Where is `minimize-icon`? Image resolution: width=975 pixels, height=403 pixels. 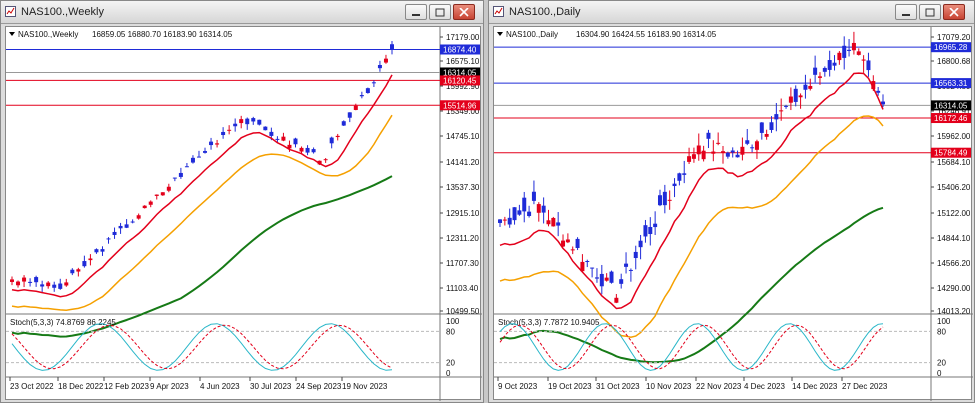
minimize-icon is located at coordinates (906, 15).